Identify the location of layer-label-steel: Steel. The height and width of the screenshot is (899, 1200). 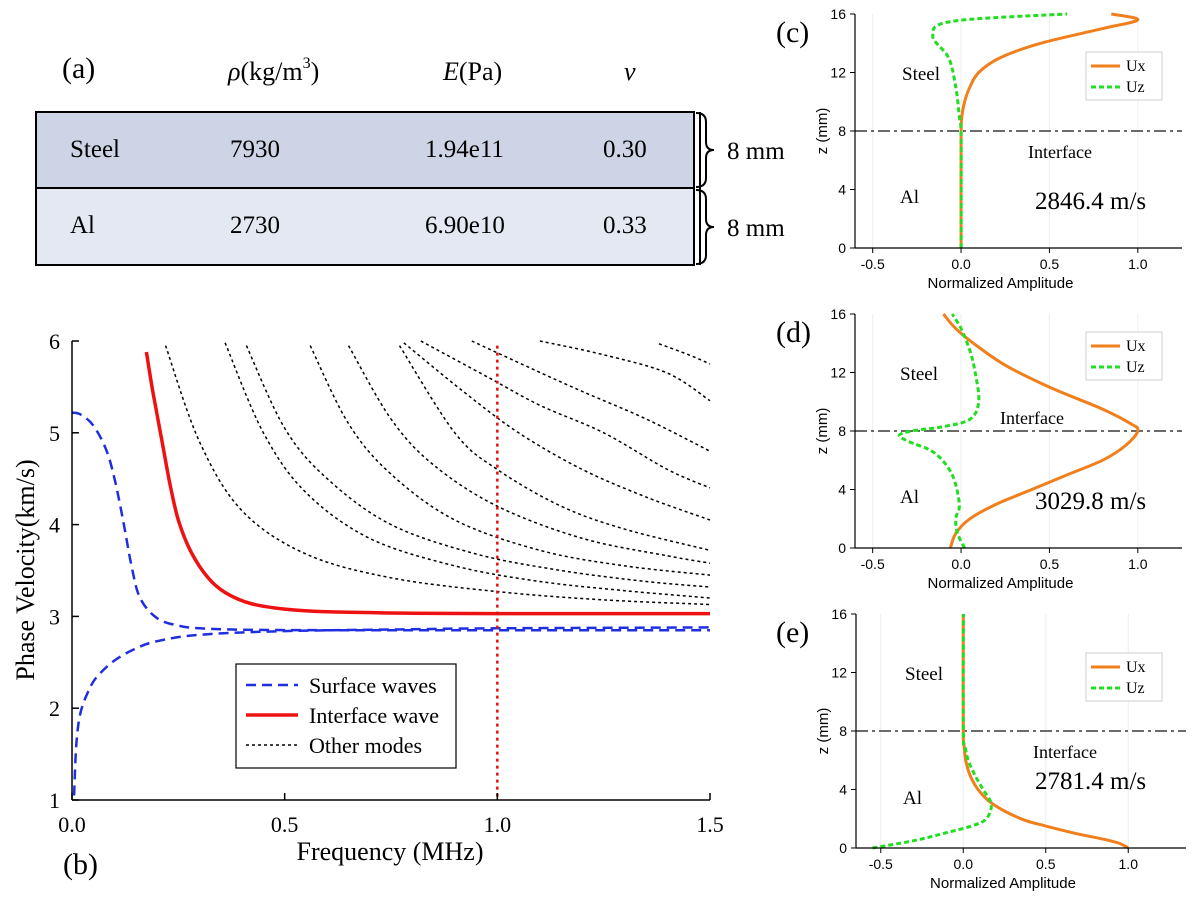
(921, 74).